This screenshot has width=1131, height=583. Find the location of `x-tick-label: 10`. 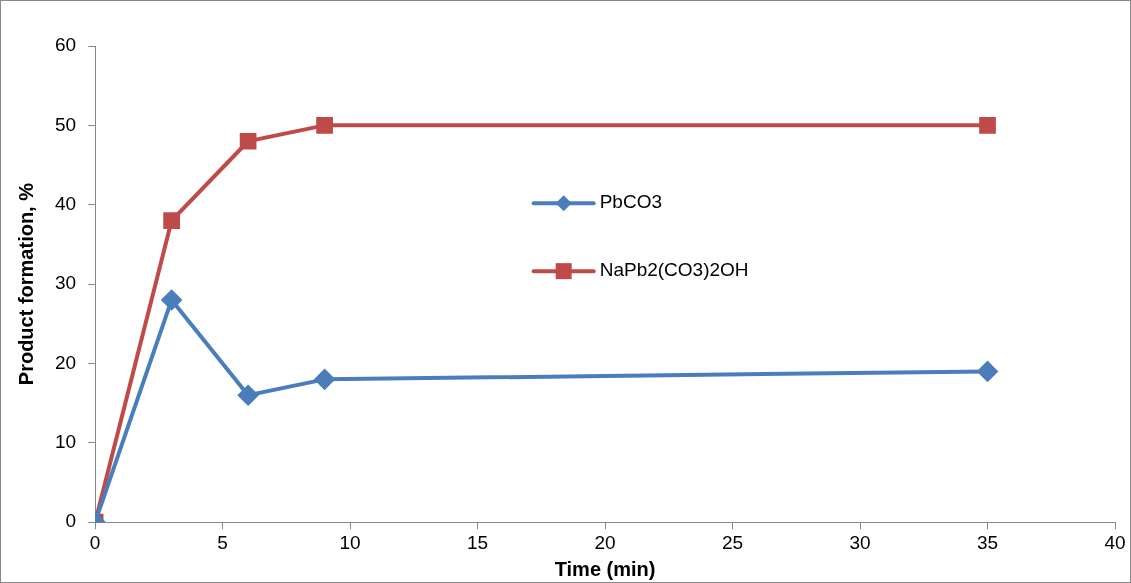

x-tick-label: 10 is located at coordinates (350, 542).